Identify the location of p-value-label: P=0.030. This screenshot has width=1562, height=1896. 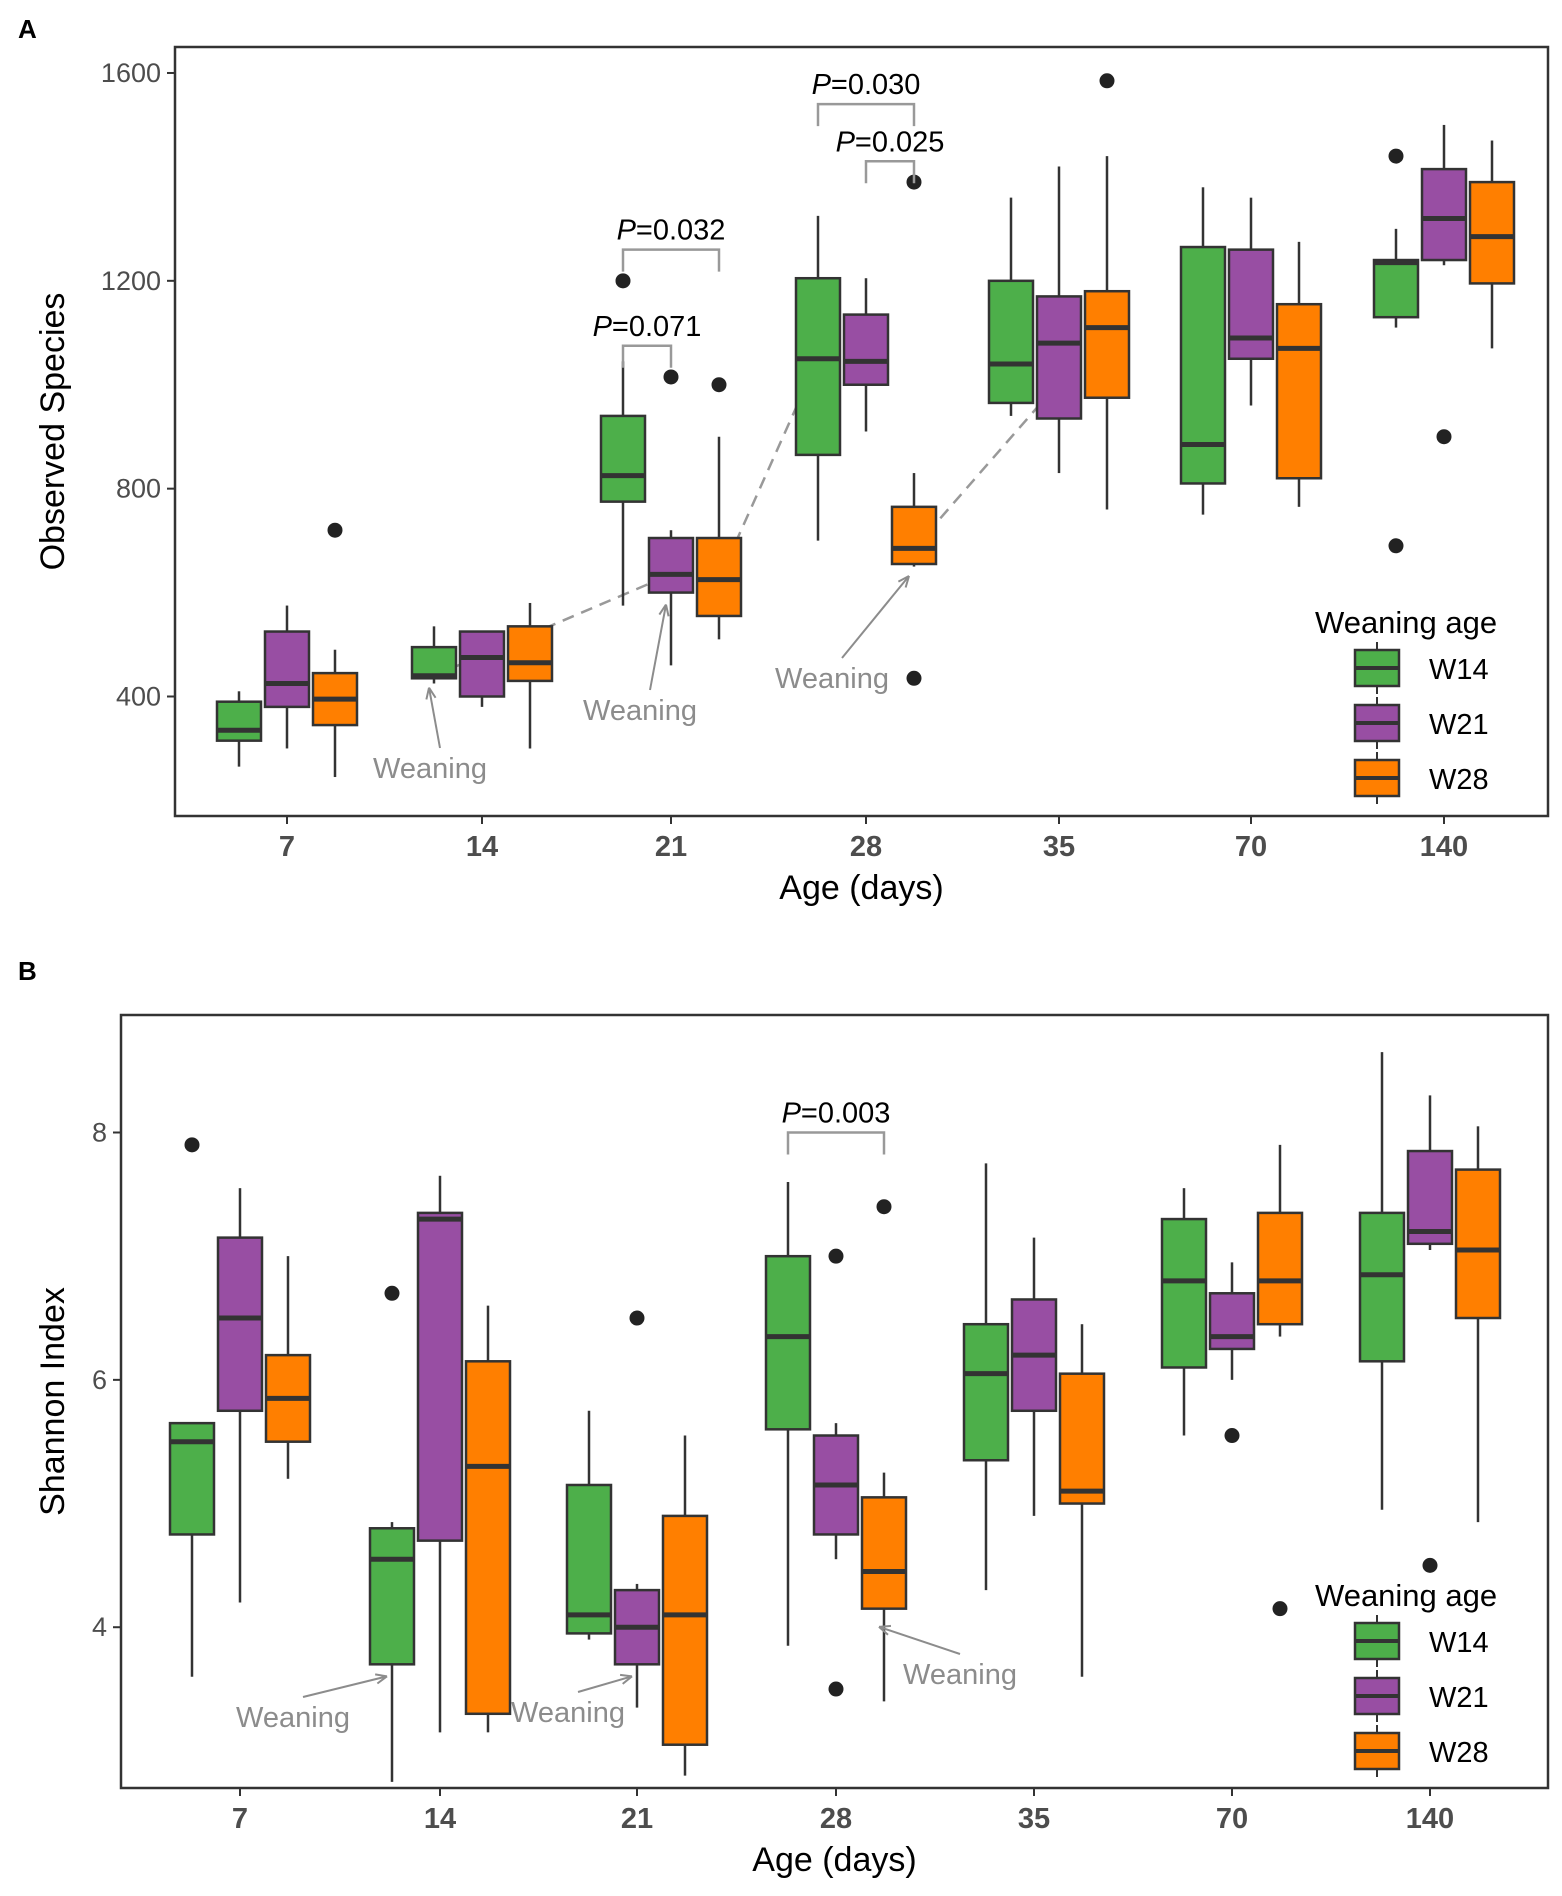
(866, 85).